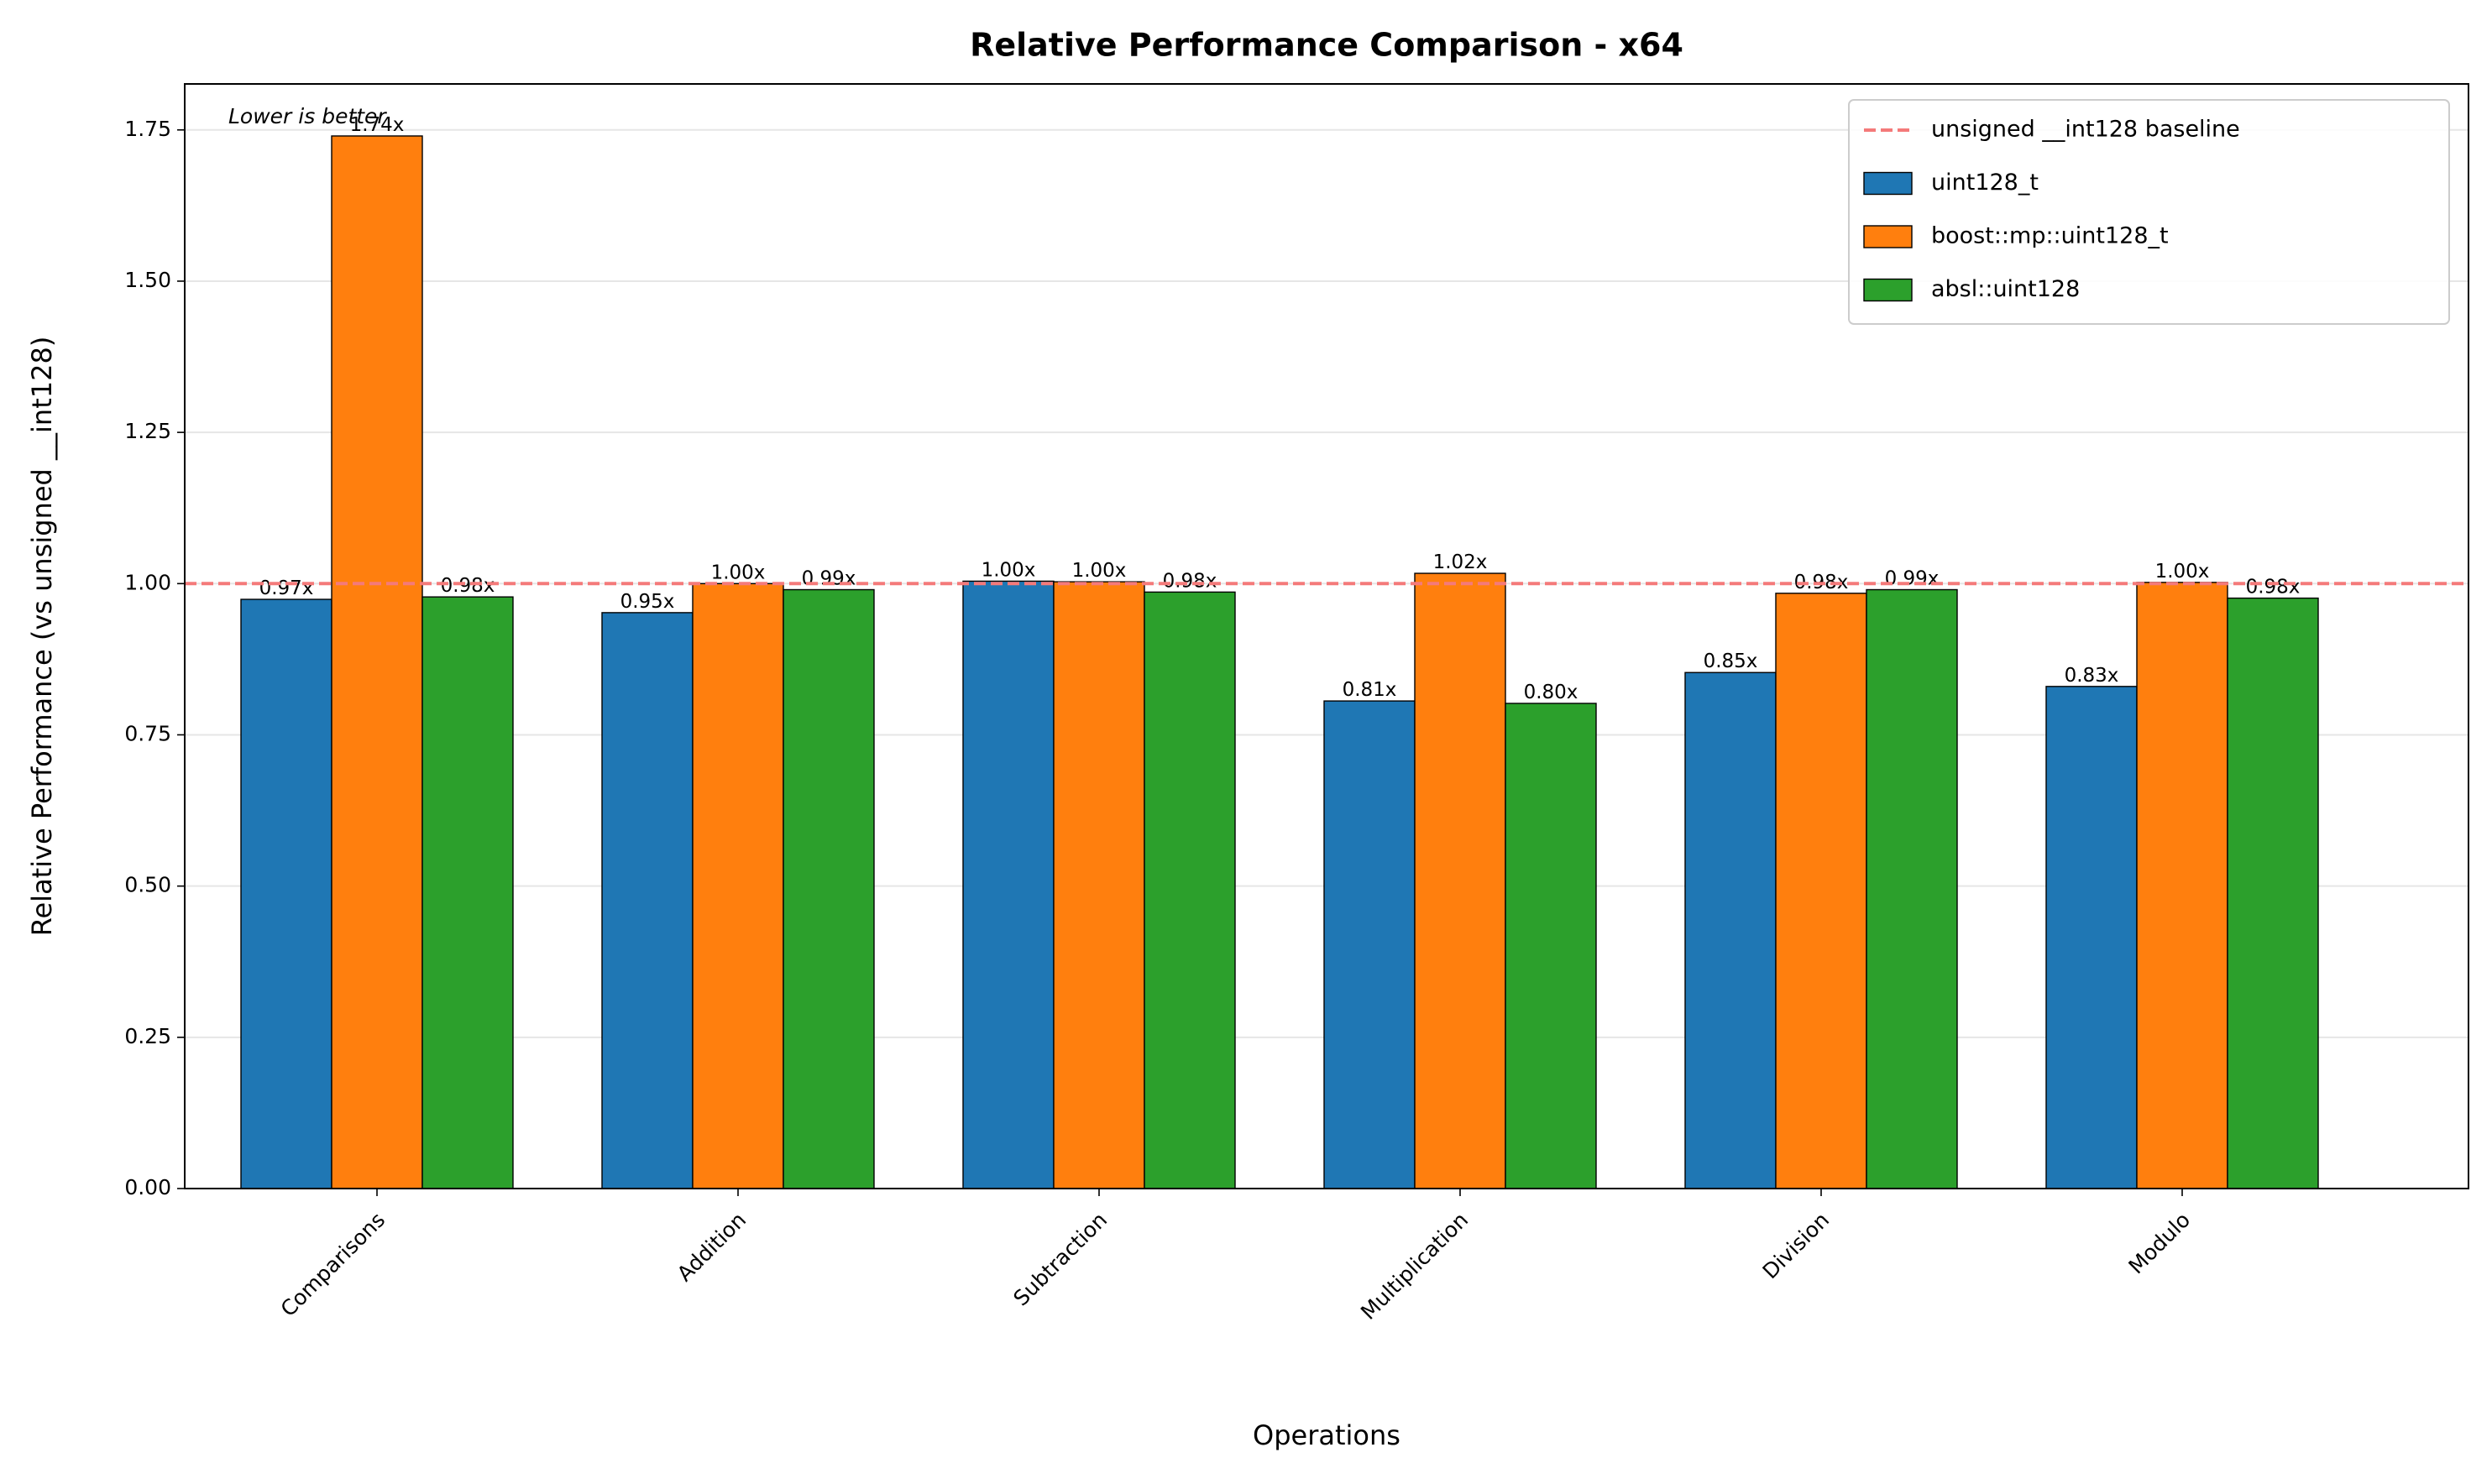 The width and height of the screenshot is (2492, 1484). What do you see at coordinates (147, 1036) in the screenshot?
I see `y-tick-label: 0.25` at bounding box center [147, 1036].